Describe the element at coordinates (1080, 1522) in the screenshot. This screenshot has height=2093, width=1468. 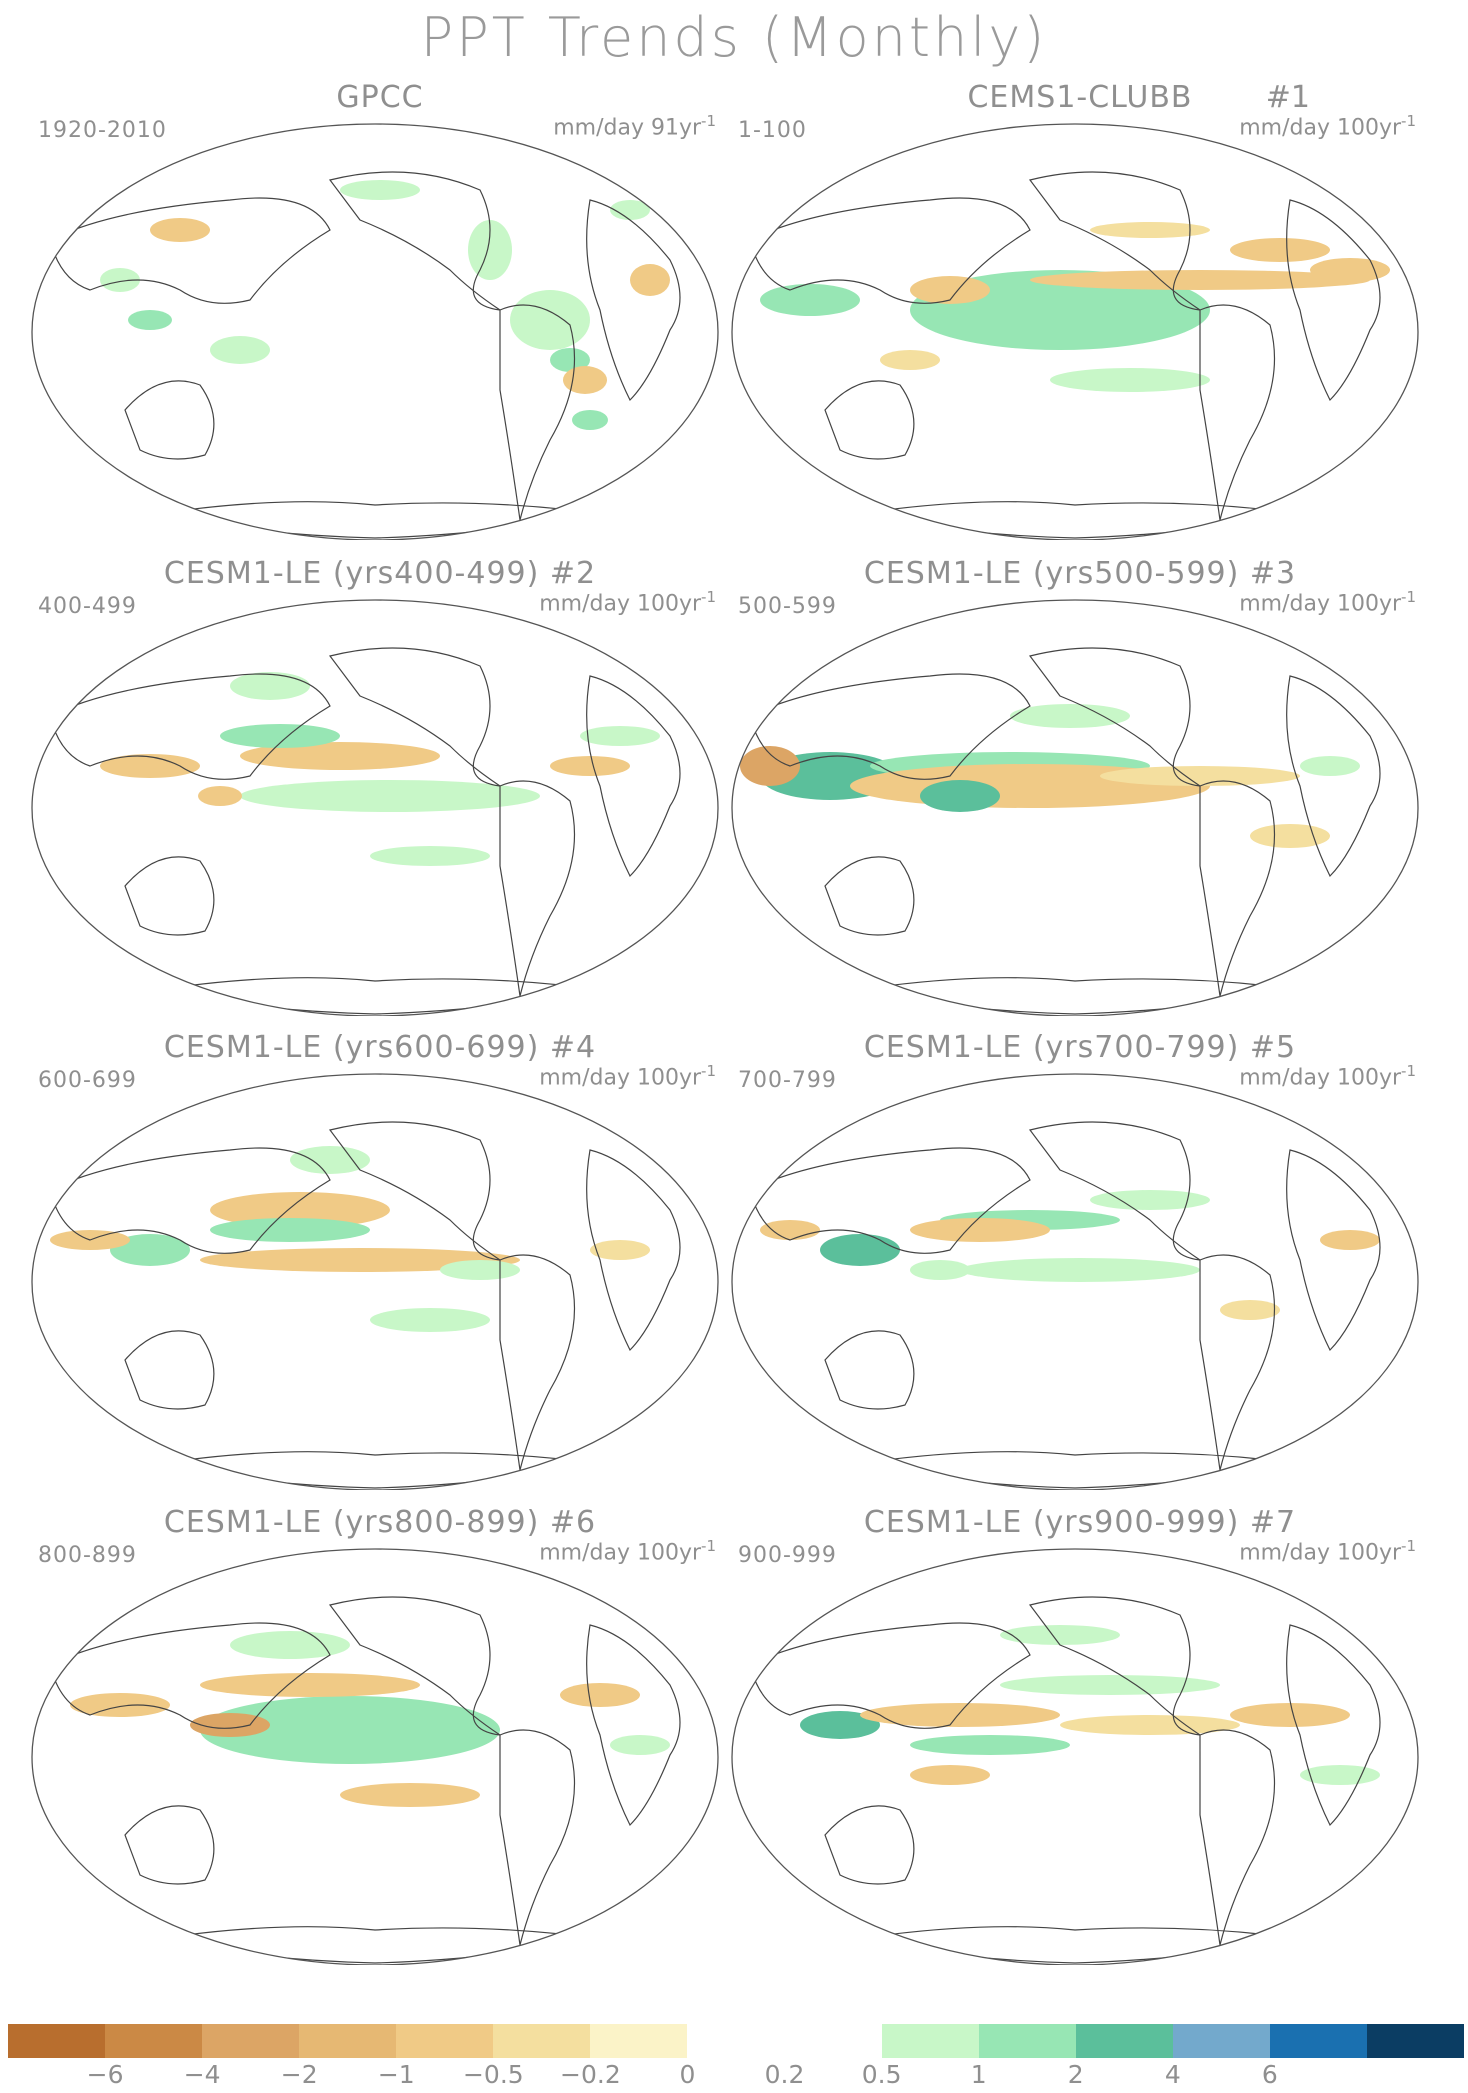
I see `panel-title: CESM1-LE (yrs900-999) #7` at that location.